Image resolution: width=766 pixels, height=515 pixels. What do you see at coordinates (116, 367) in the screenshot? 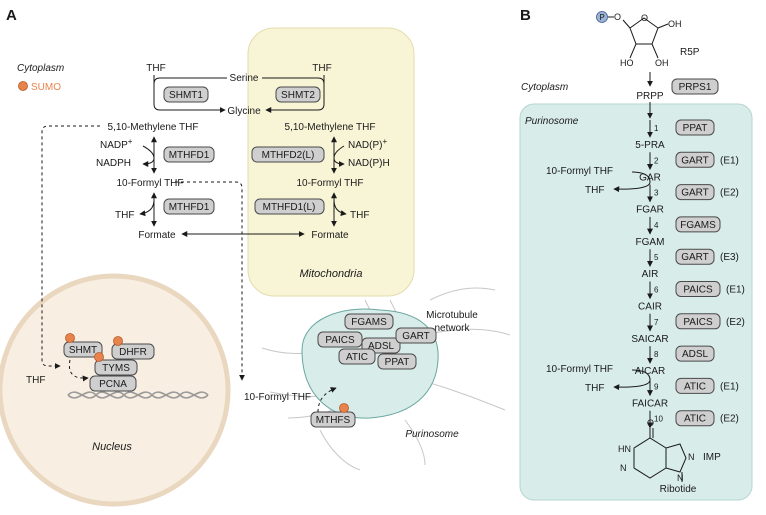
I see `enzyme-tyms` at bounding box center [116, 367].